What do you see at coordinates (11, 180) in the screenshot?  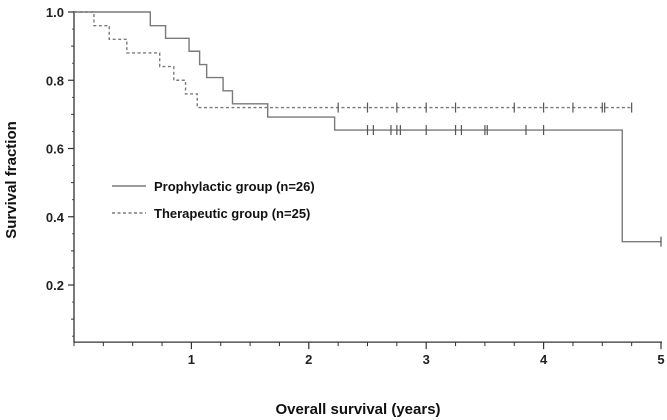 I see `y-axis-title: Survival fraction` at bounding box center [11, 180].